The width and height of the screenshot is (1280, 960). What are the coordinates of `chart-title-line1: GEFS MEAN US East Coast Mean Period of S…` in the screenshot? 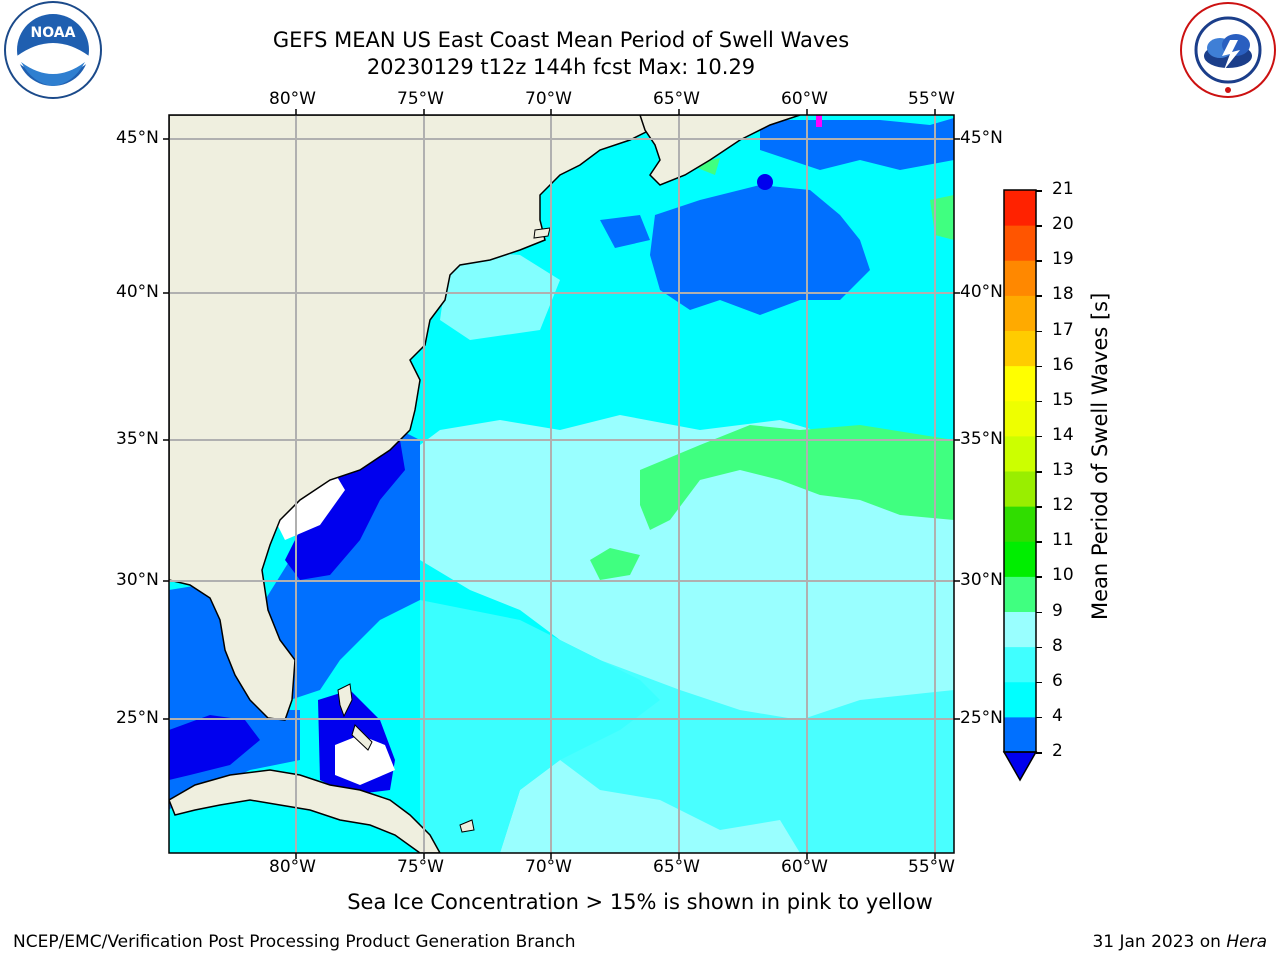 It's located at (561, 40).